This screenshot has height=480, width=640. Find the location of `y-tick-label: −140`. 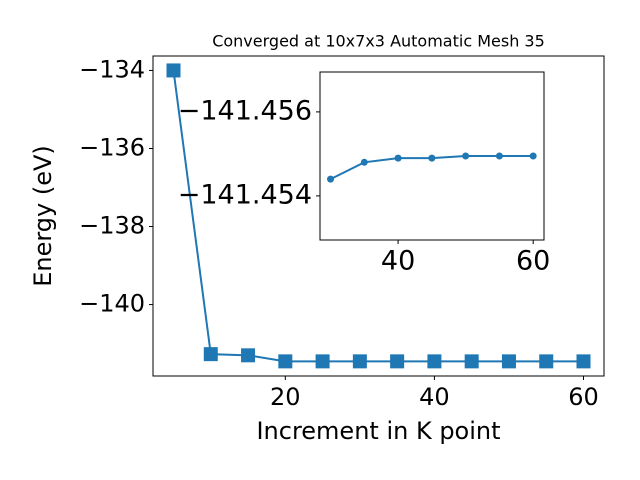

y-tick-label: −140 is located at coordinates (112, 304).